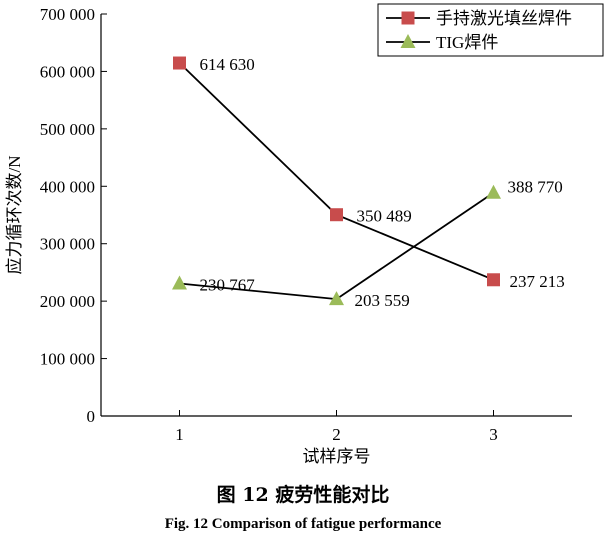 The image size is (606, 549). What do you see at coordinates (493, 434) in the screenshot?
I see `x-tick-label: 3` at bounding box center [493, 434].